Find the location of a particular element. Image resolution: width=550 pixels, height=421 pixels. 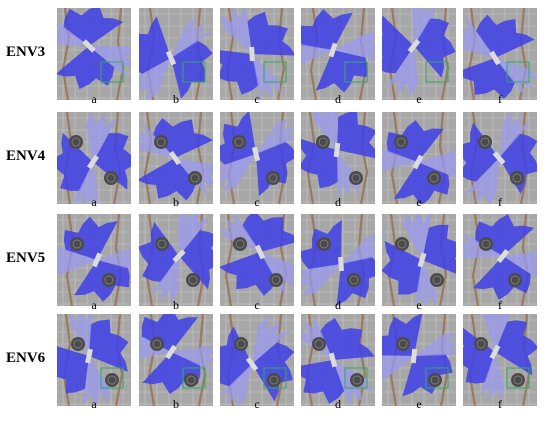

column-label-env3-b: b is located at coordinates (176, 99).